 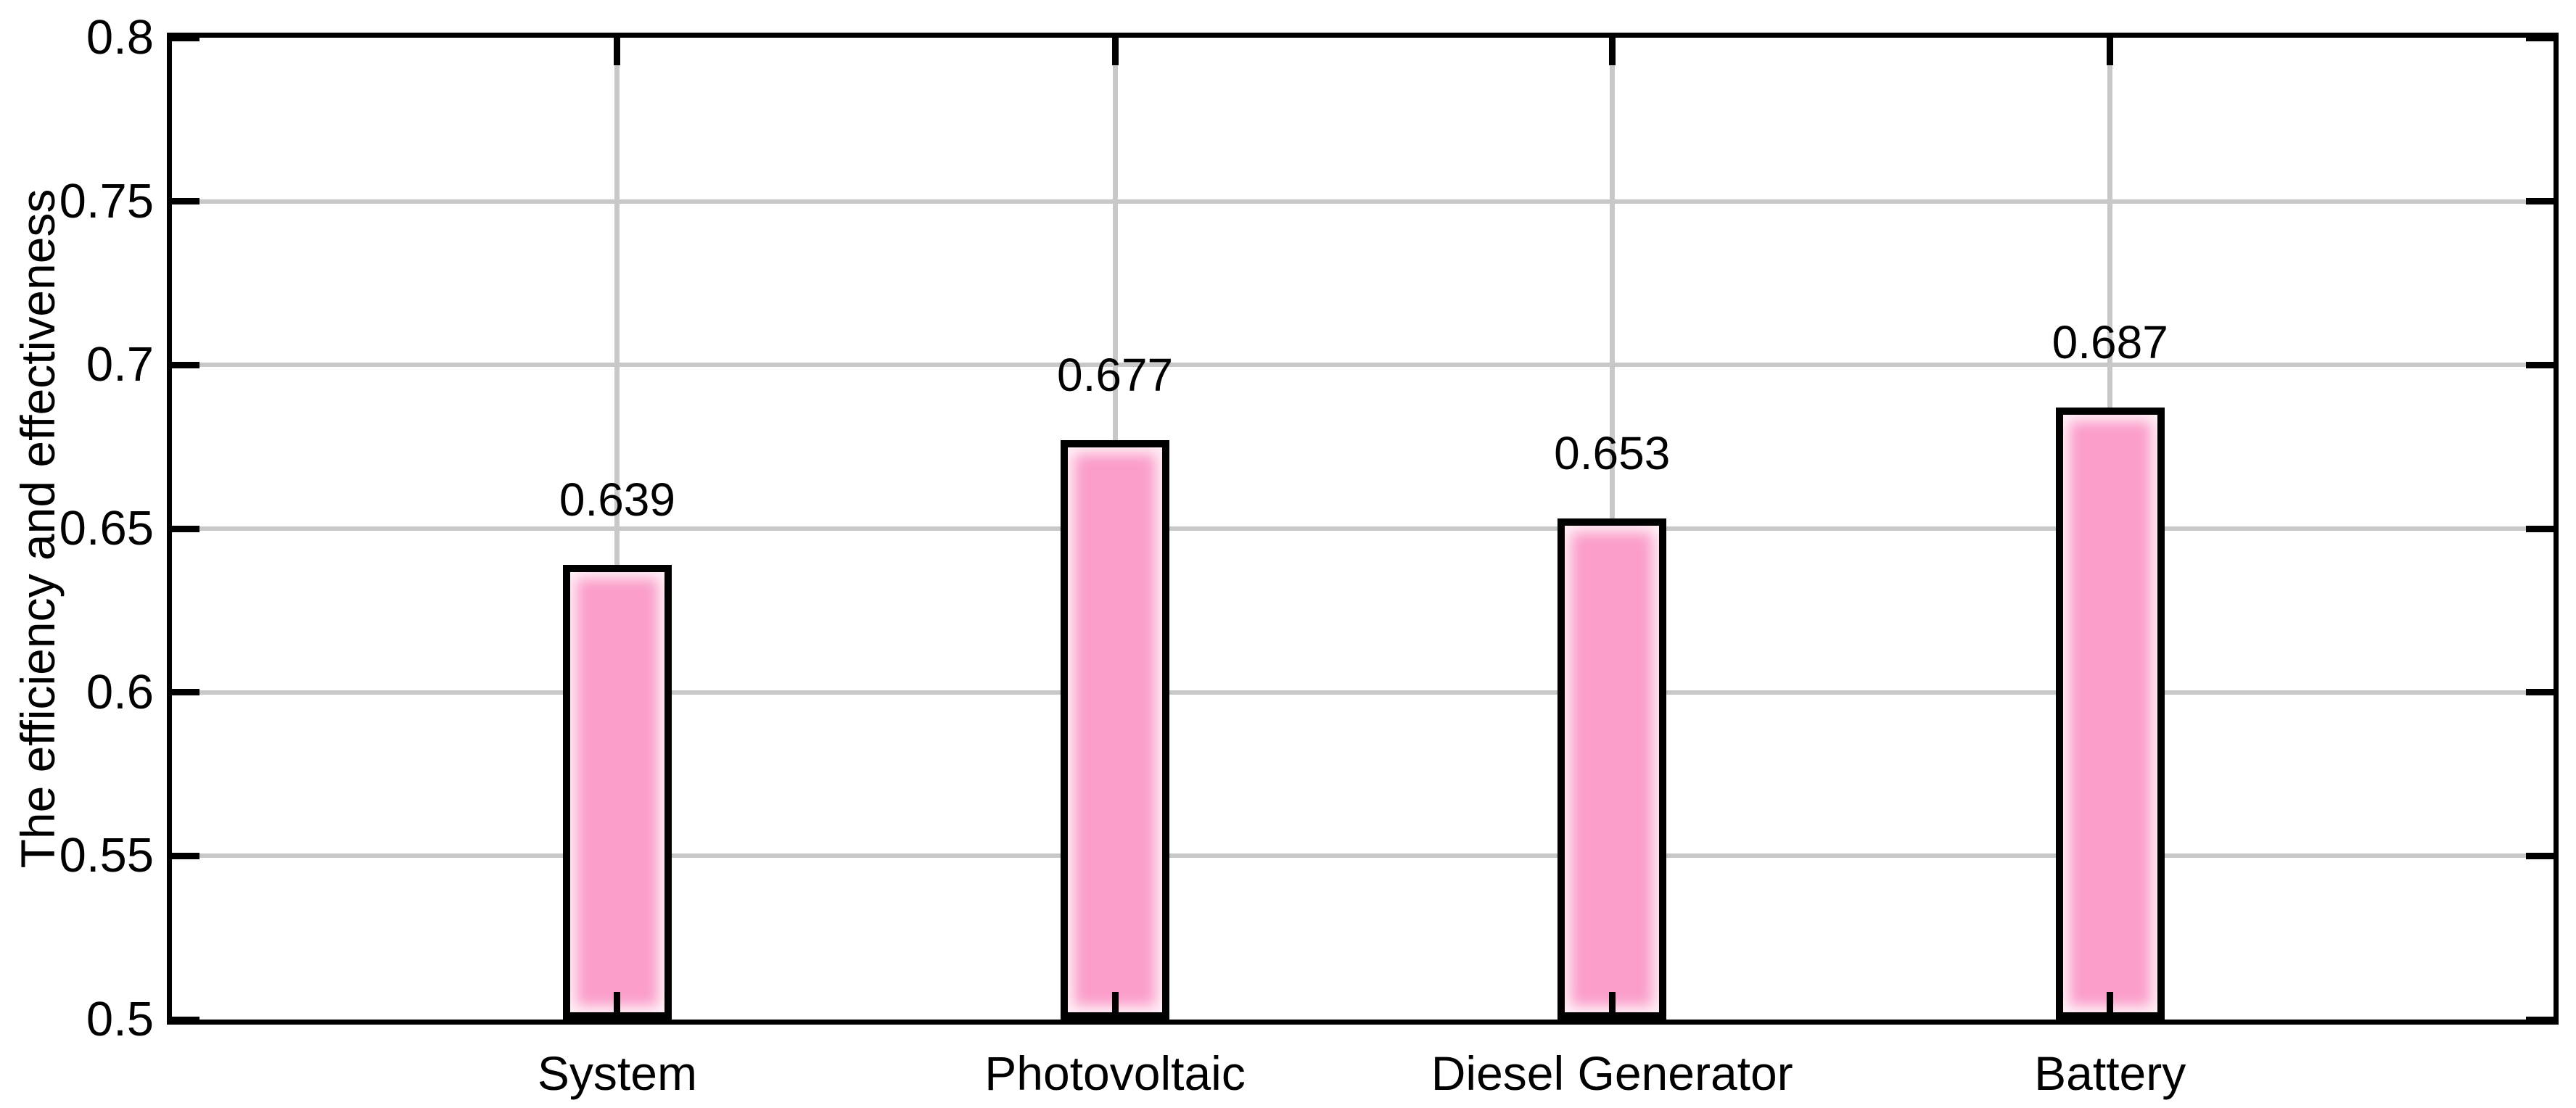 What do you see at coordinates (2110, 342) in the screenshot?
I see `bar-value-label-battery: 0.687` at bounding box center [2110, 342].